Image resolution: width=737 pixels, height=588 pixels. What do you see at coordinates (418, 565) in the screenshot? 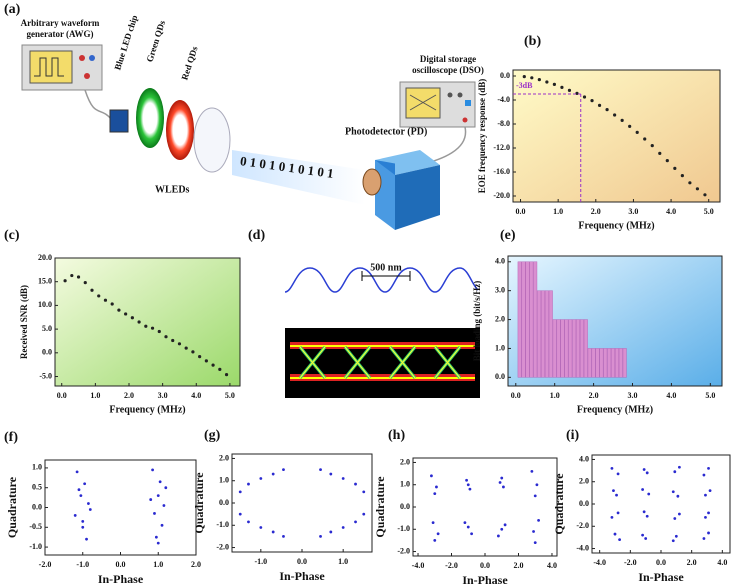
I see `x-tick-label: -4.0` at bounding box center [418, 565].